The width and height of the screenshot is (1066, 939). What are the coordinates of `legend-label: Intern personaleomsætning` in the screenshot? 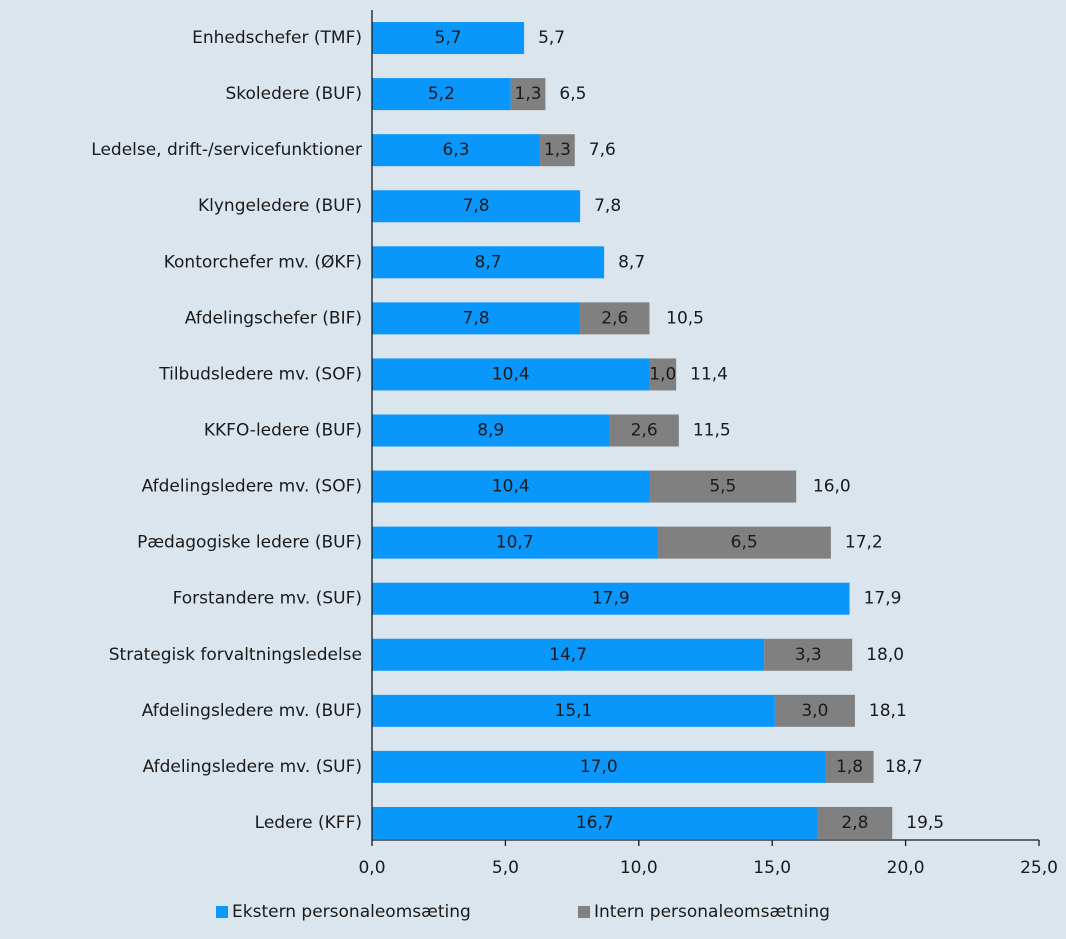 It's located at (712, 912).